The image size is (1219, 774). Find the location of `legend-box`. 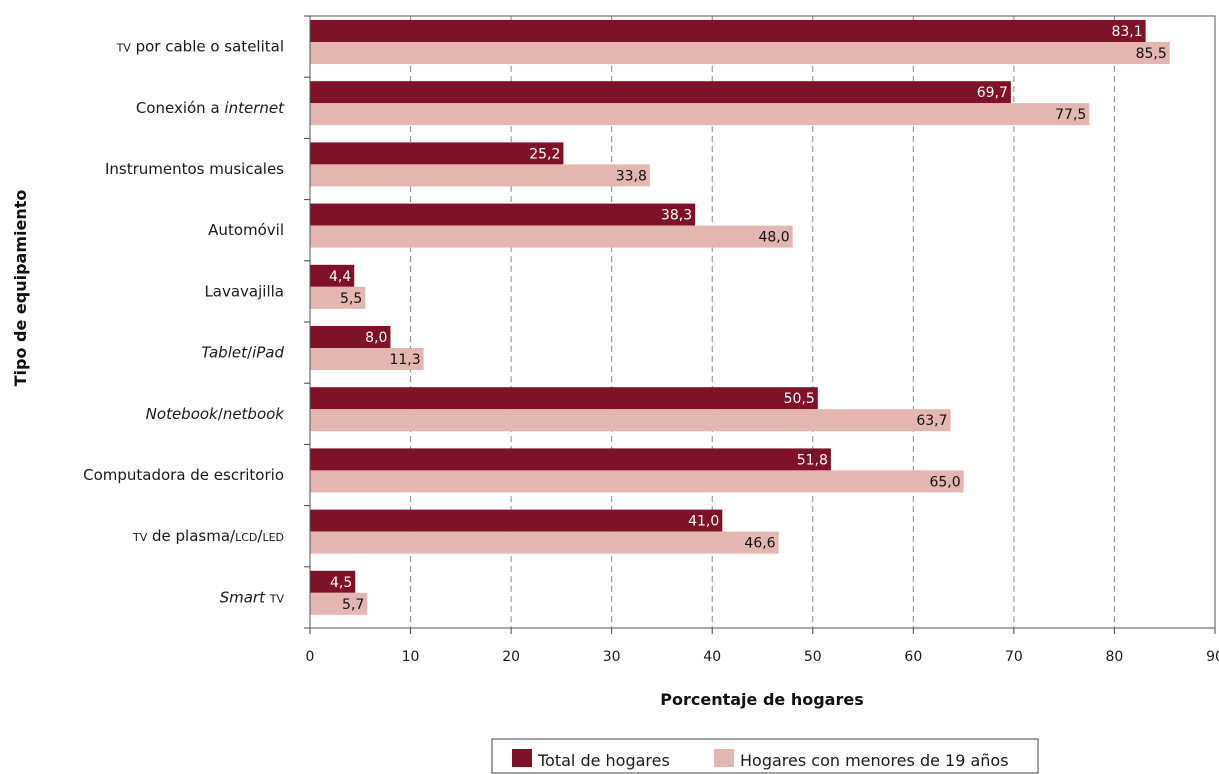

legend-box is located at coordinates (765, 756).